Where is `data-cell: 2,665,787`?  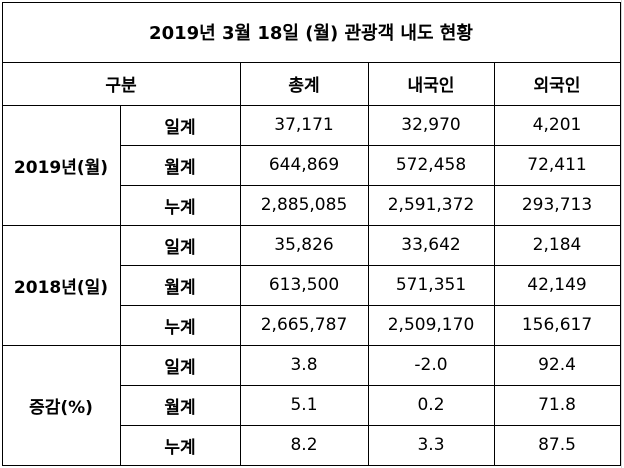
data-cell: 2,665,787 is located at coordinates (304, 325).